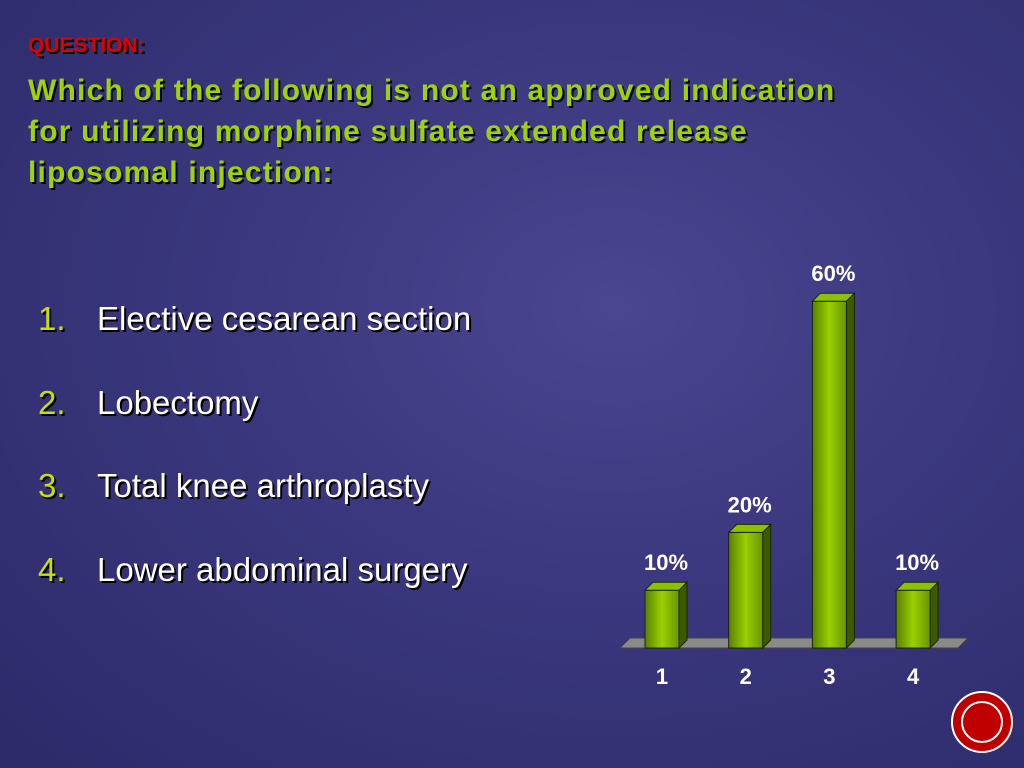 This screenshot has height=768, width=1024. I want to click on question-label: QUESTION:, so click(86, 45).